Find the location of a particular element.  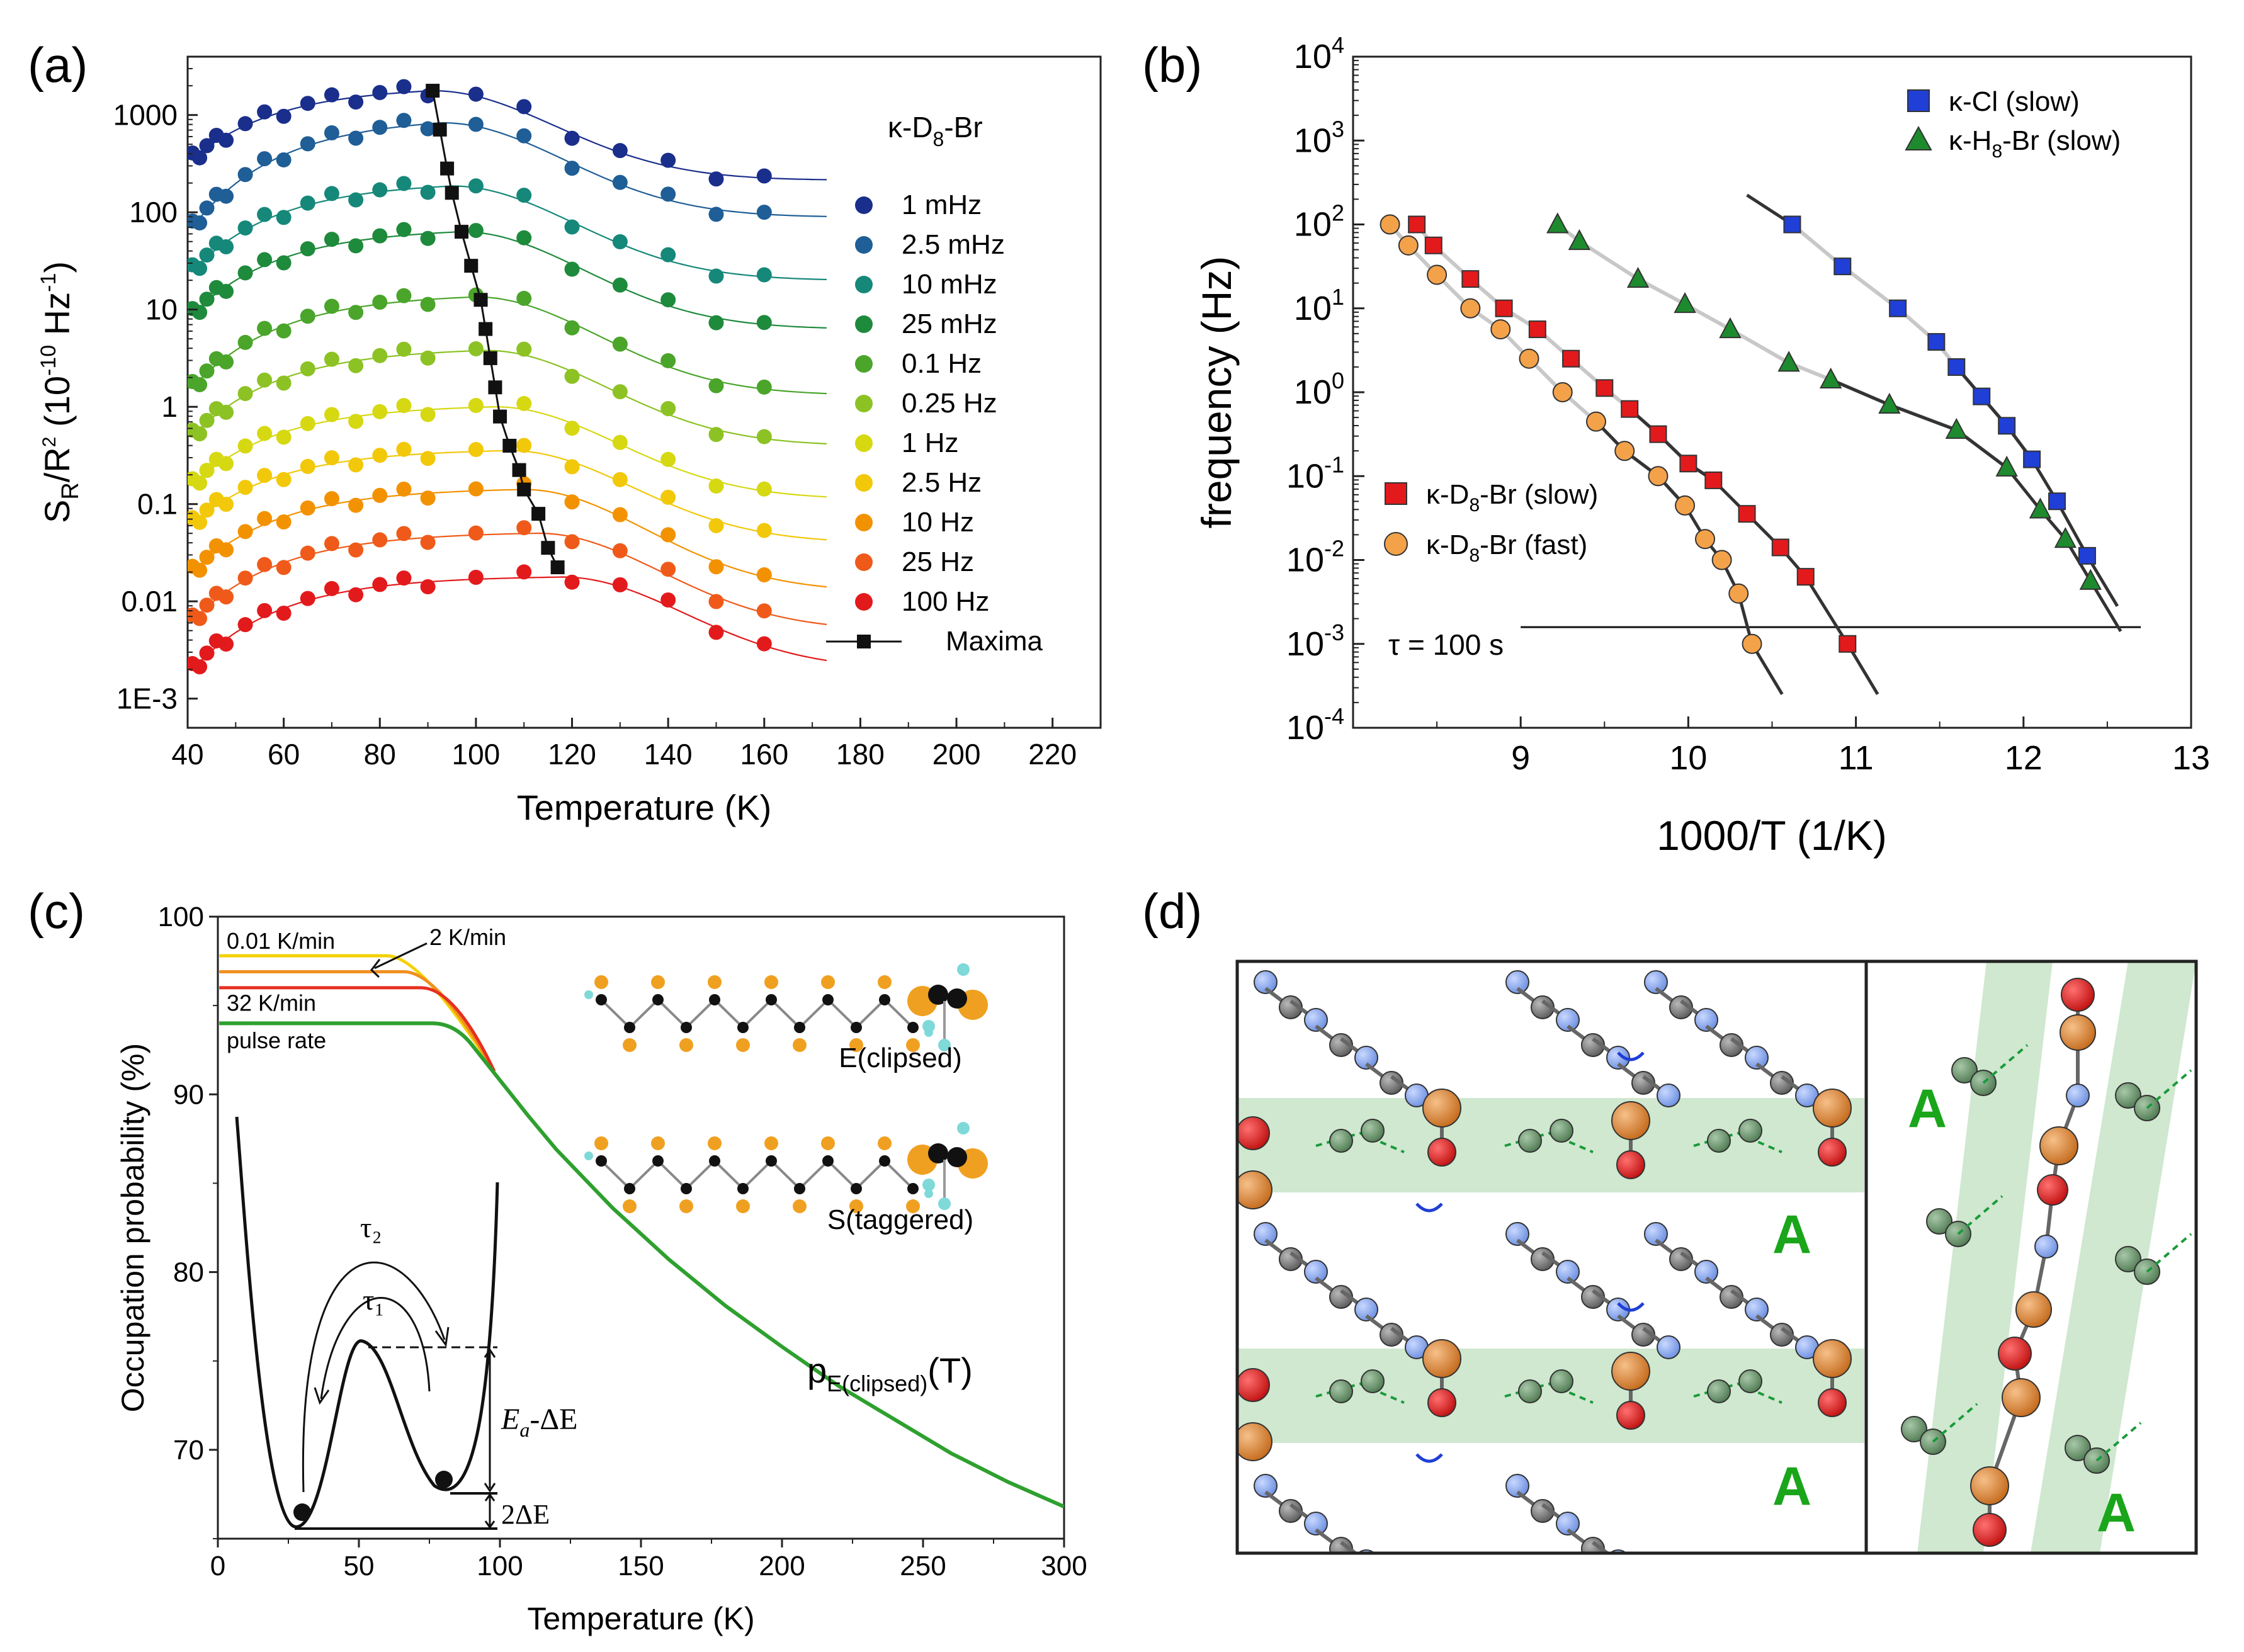

c-label-2: 32 K/min is located at coordinates (271, 1003).